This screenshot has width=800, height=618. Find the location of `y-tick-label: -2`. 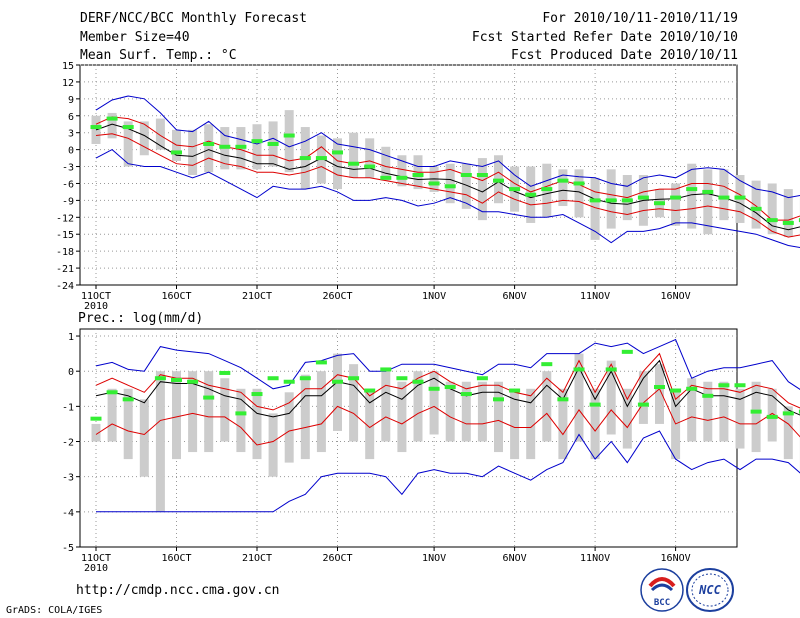

y-tick-label: -2 is located at coordinates (68, 443).